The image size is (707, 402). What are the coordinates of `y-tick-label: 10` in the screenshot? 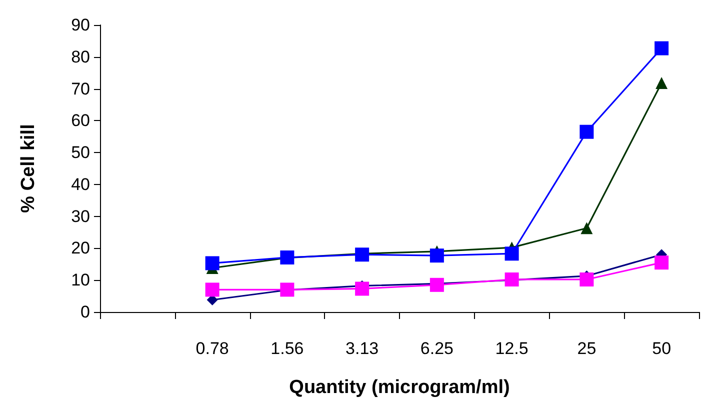 It's located at (80, 280).